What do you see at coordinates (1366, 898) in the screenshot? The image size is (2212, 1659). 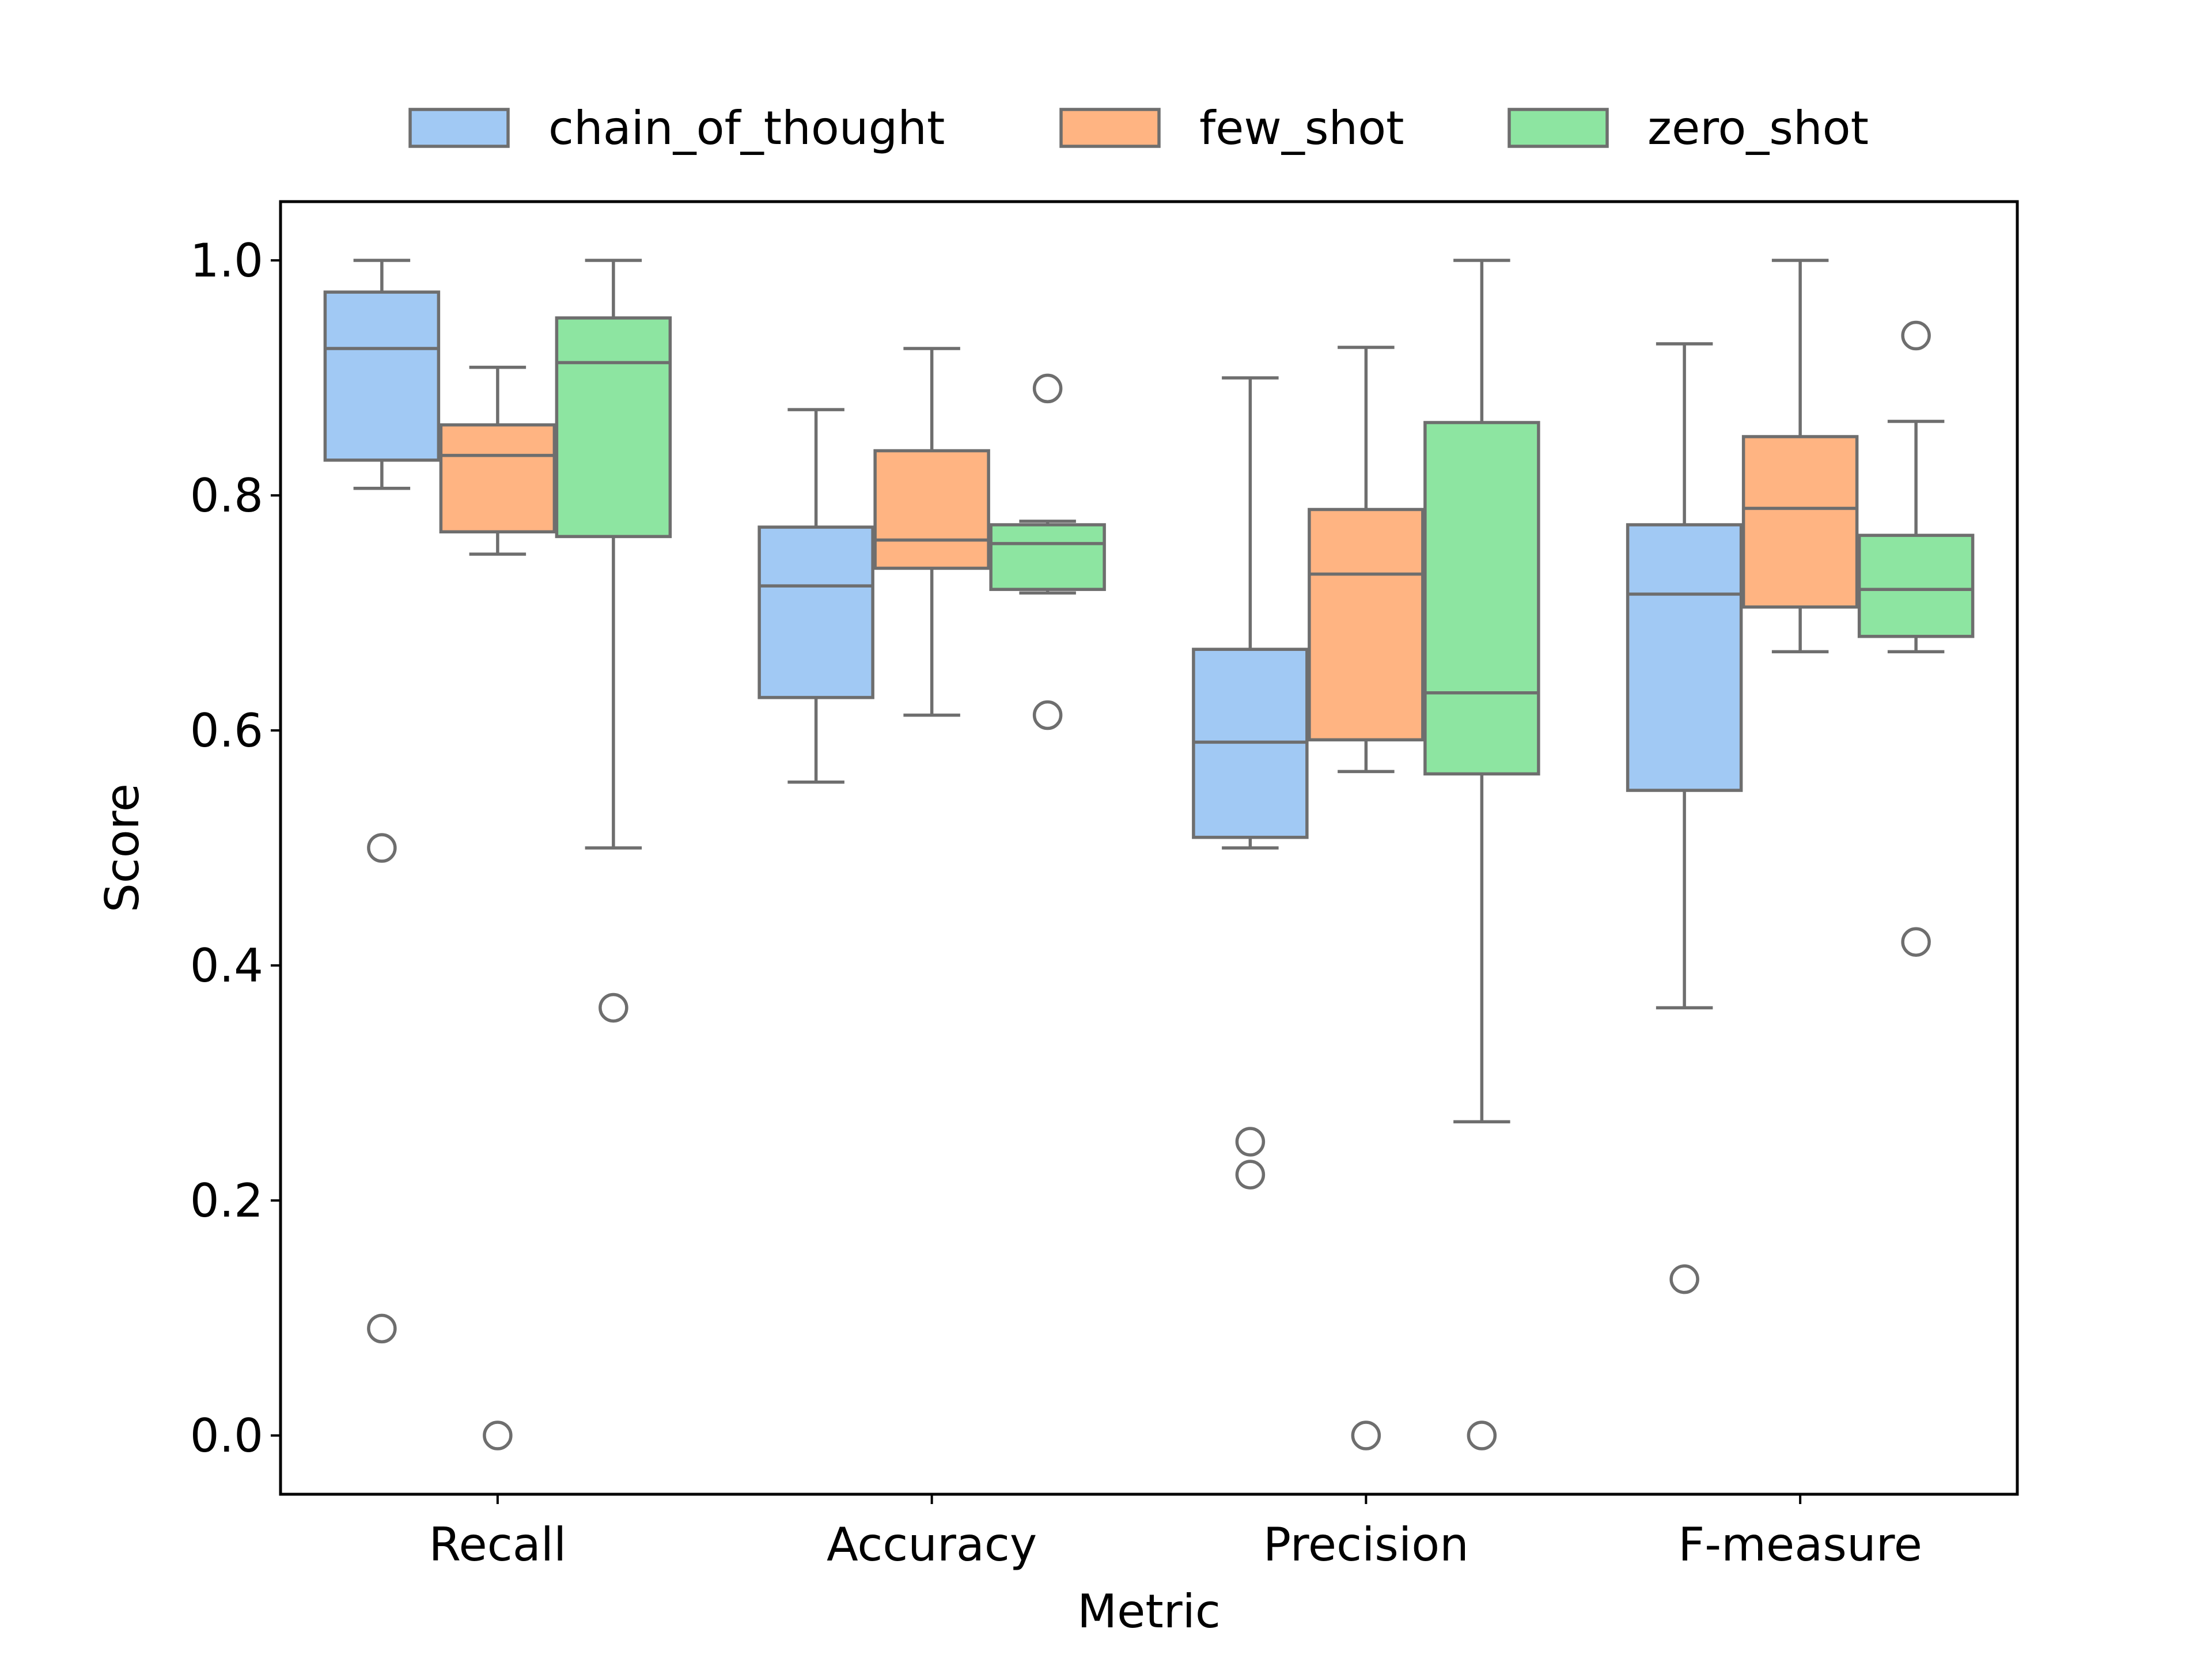 I see `box-few_shot-Precision` at bounding box center [1366, 898].